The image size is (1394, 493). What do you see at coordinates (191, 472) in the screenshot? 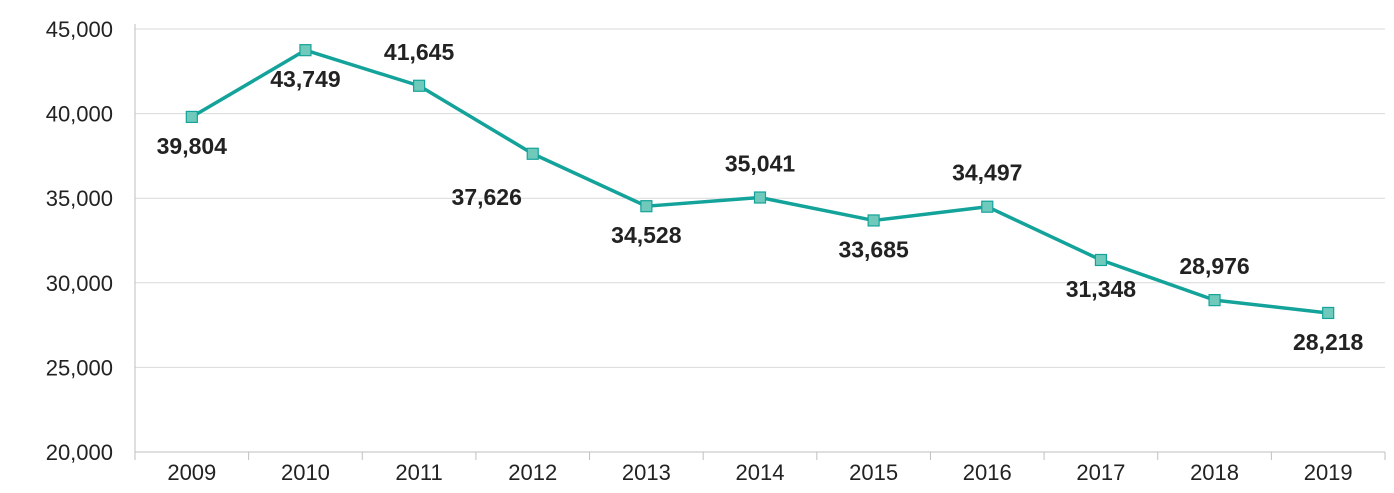
I see `x-tick-label: 2009` at bounding box center [191, 472].